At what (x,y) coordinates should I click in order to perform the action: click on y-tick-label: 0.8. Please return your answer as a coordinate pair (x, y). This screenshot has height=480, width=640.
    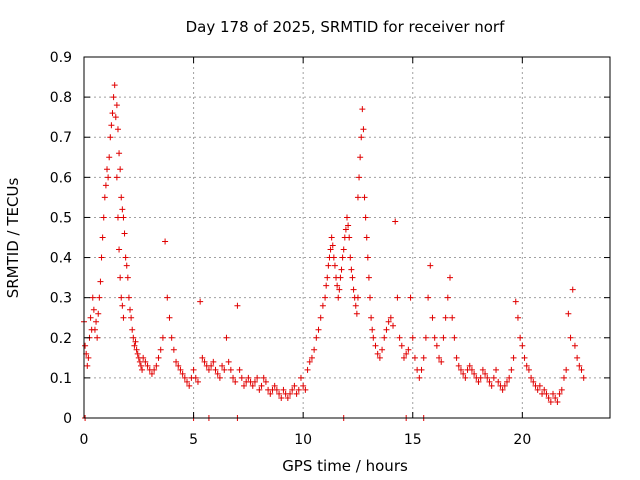
    Looking at the image, I should click on (61, 98).